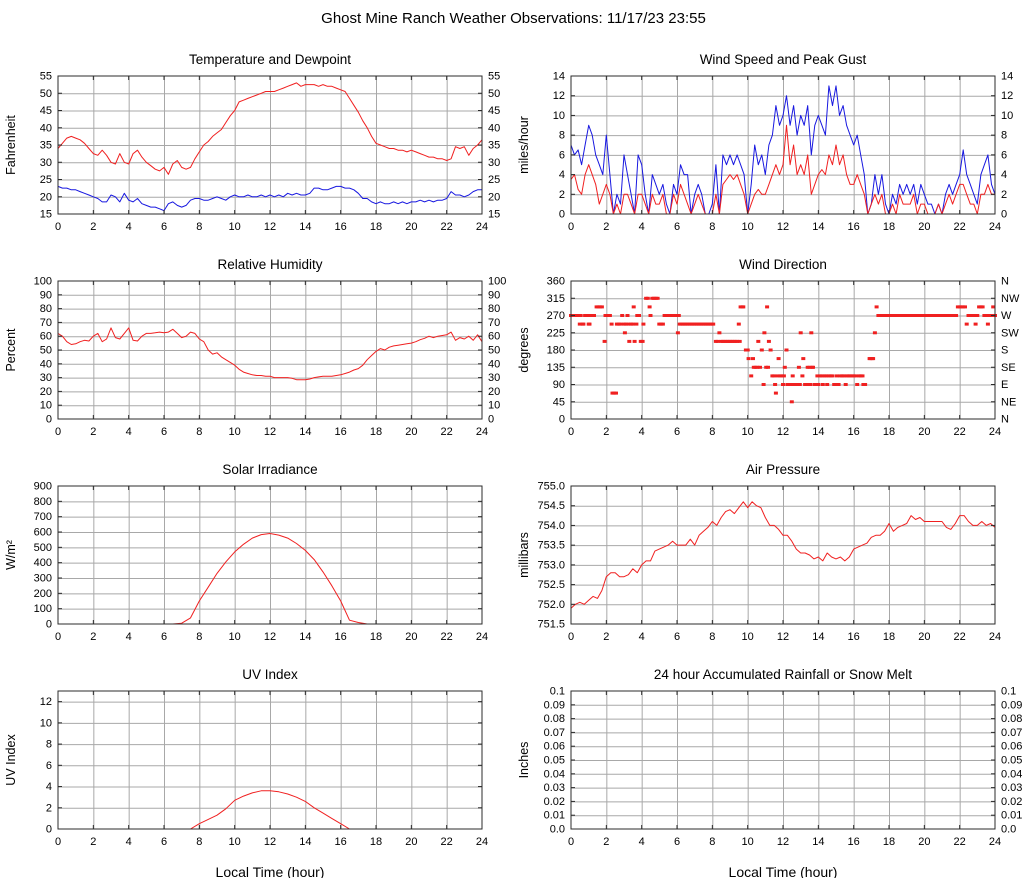 The width and height of the screenshot is (1027, 878). What do you see at coordinates (494, 309) in the screenshot?
I see `svg-text: 80` at bounding box center [494, 309].